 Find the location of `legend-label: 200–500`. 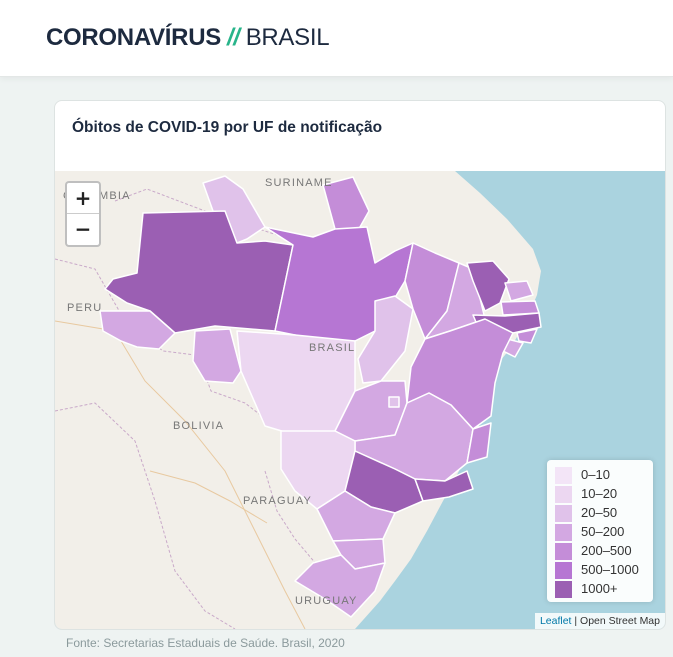

legend-label: 200–500 is located at coordinates (606, 550).